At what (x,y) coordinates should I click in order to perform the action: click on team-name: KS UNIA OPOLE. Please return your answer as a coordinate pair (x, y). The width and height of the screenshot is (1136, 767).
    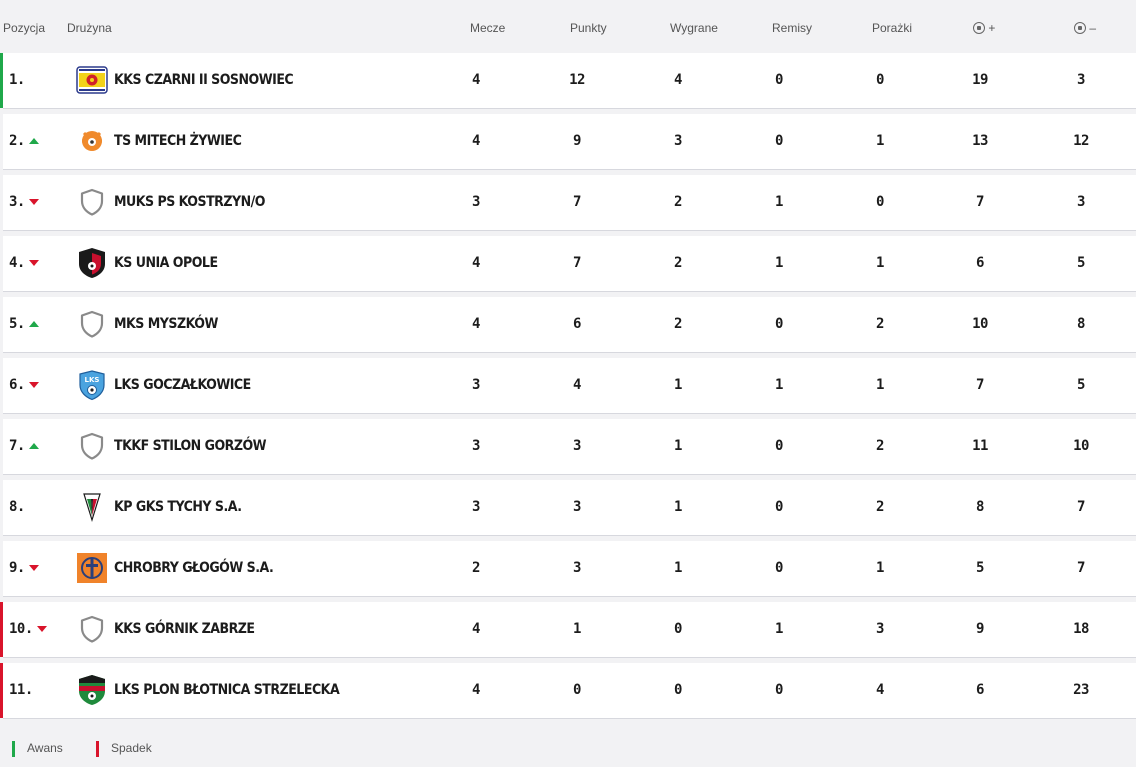
    Looking at the image, I should click on (166, 263).